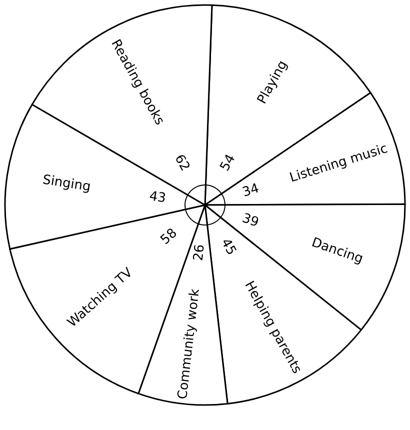 The width and height of the screenshot is (410, 430). Describe the element at coordinates (157, 197) in the screenshot. I see `data-label: 43` at that location.